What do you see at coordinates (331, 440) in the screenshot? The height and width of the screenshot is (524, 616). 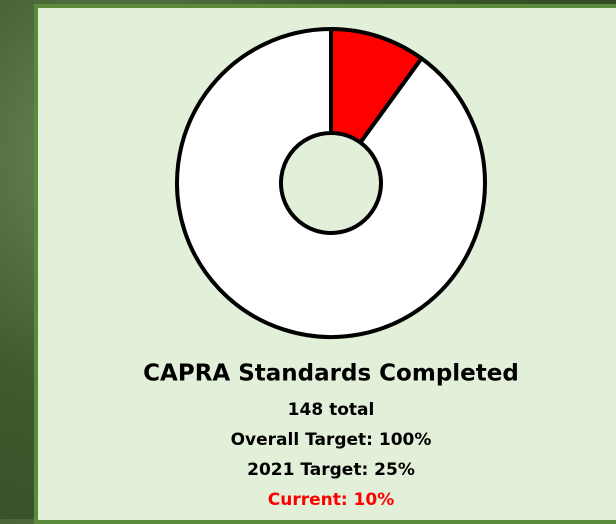 I see `annotation: Overall Target: 100%` at bounding box center [331, 440].